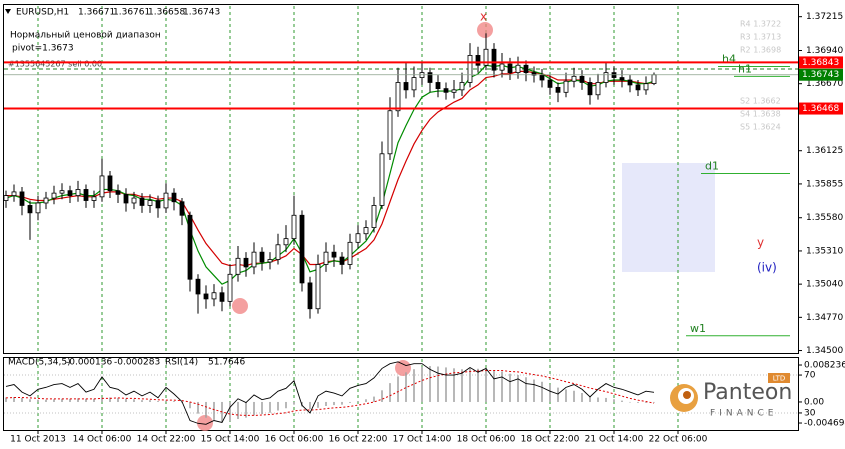 This screenshot has height=449, width=845. Describe the element at coordinates (42, 13) in the screenshot. I see `symbol: EURUSD,H1` at that location.